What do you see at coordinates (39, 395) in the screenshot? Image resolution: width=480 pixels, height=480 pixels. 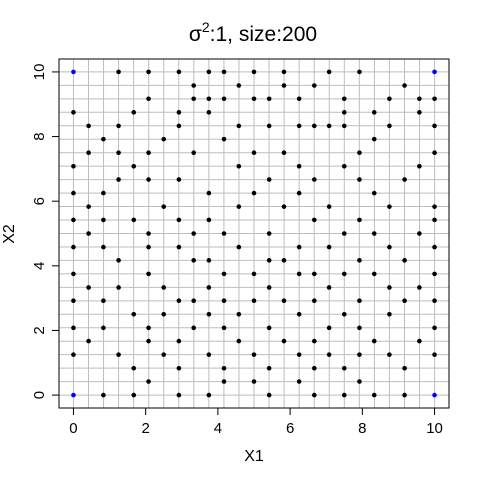 I see `y-tick-label: 0` at bounding box center [39, 395].